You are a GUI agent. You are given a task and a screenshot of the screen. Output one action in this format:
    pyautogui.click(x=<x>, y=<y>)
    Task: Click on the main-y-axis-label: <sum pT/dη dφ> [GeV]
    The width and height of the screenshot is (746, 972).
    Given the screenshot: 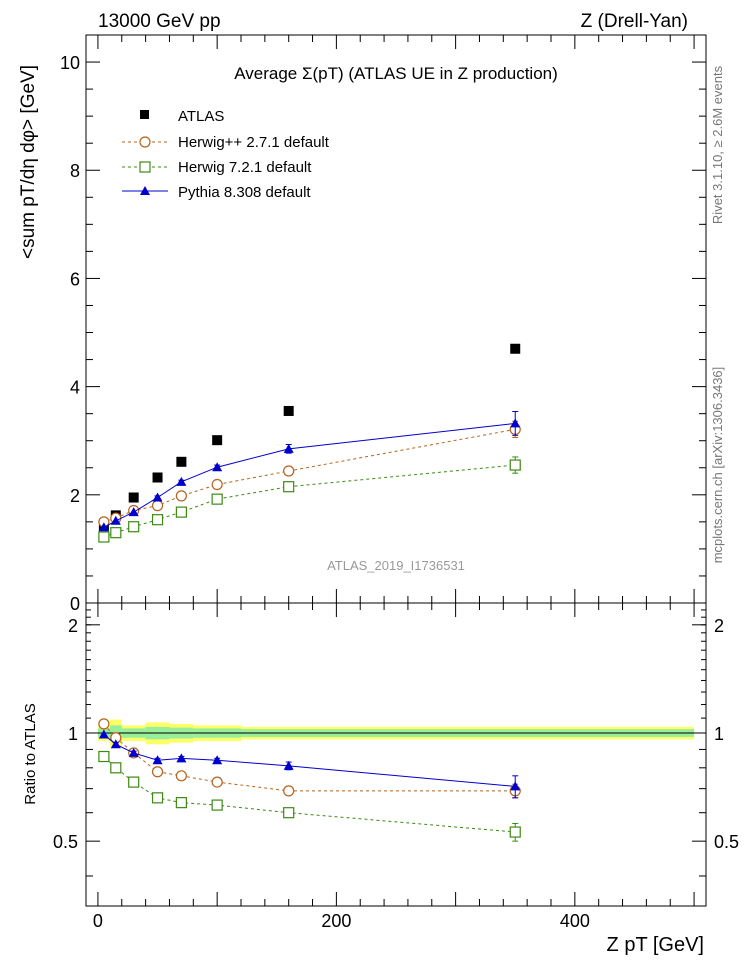 What is the action you would take?
    pyautogui.click(x=28, y=162)
    